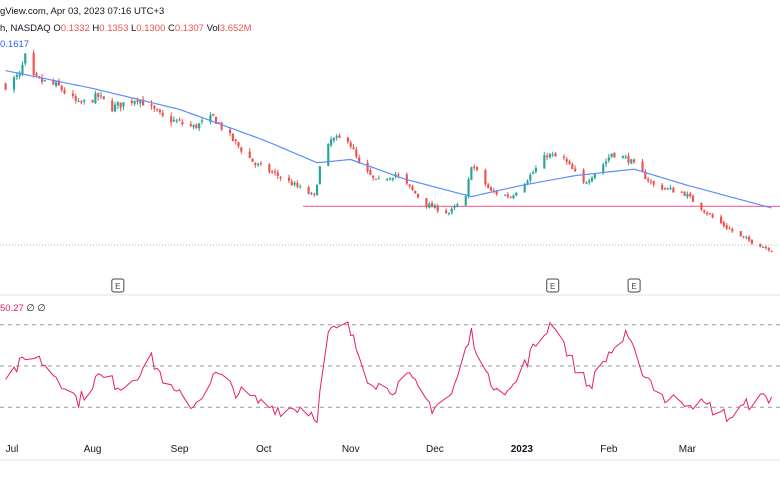 The image size is (780, 487). What do you see at coordinates (114, 28) in the screenshot?
I see `high-value: 0.1353` at bounding box center [114, 28].